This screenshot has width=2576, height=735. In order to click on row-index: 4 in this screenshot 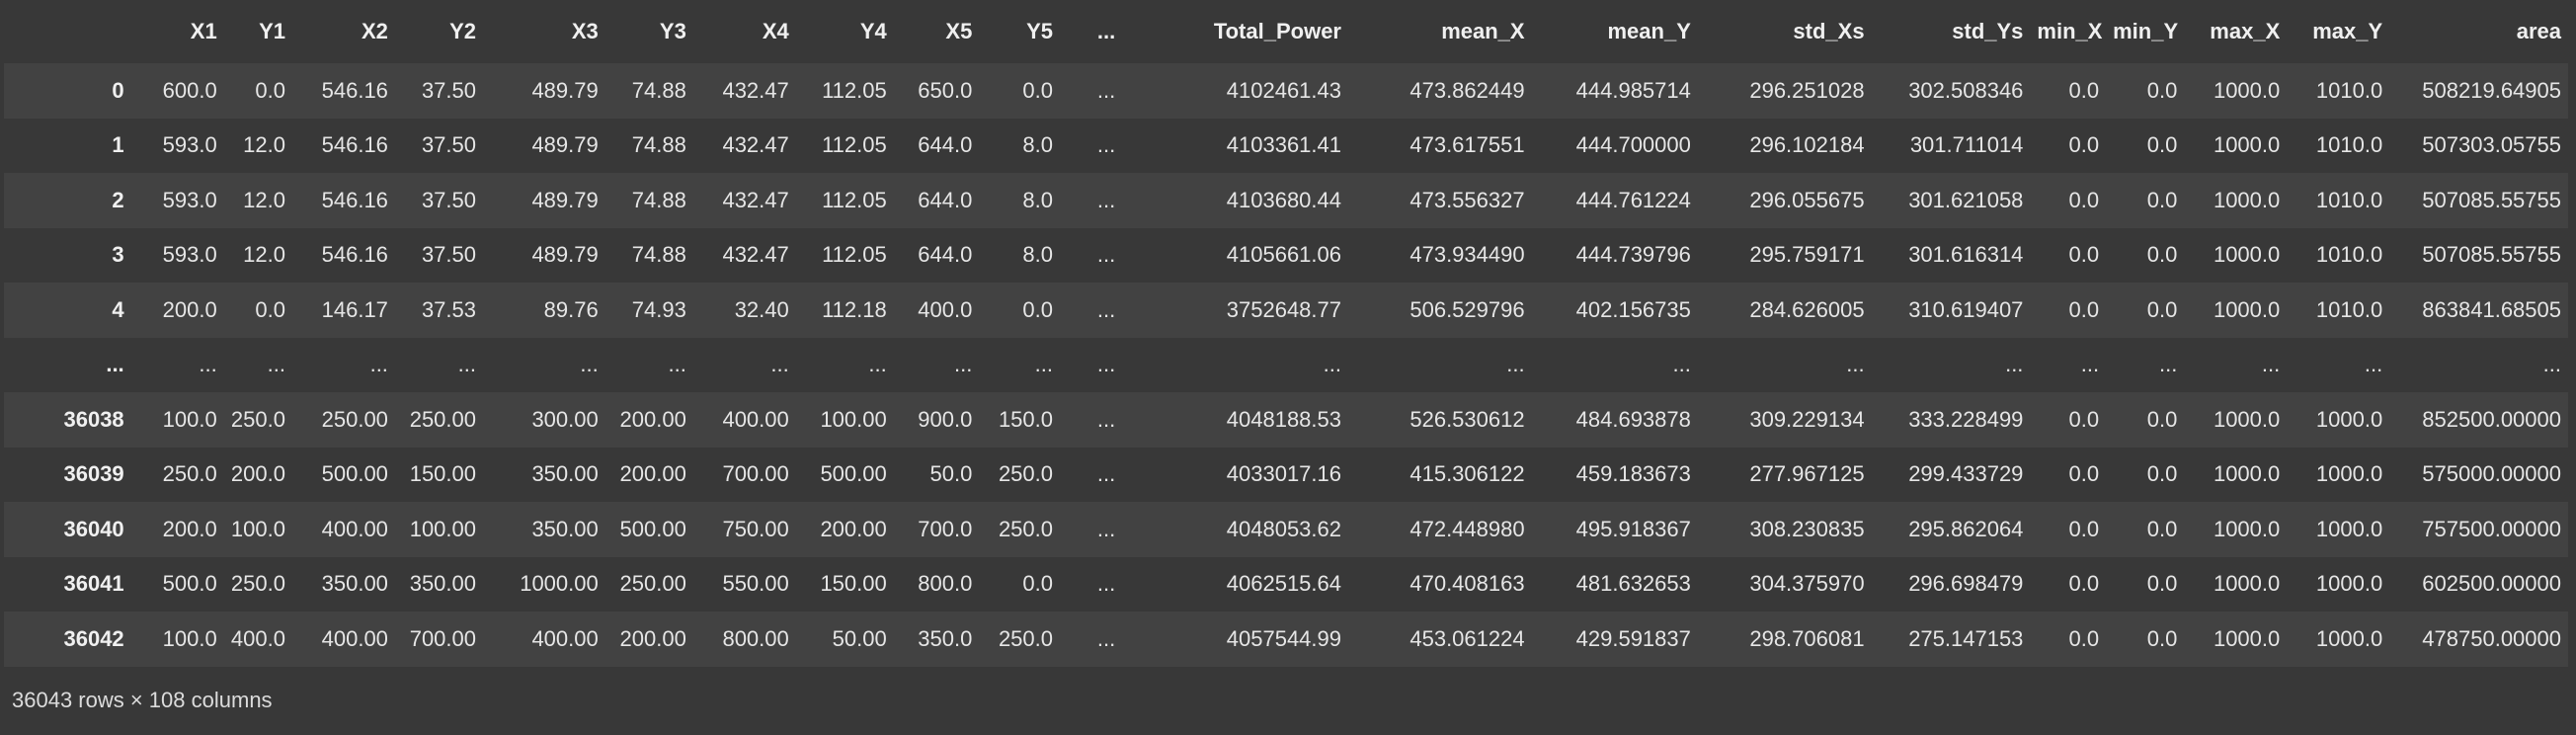, I will do `click(118, 309)`.